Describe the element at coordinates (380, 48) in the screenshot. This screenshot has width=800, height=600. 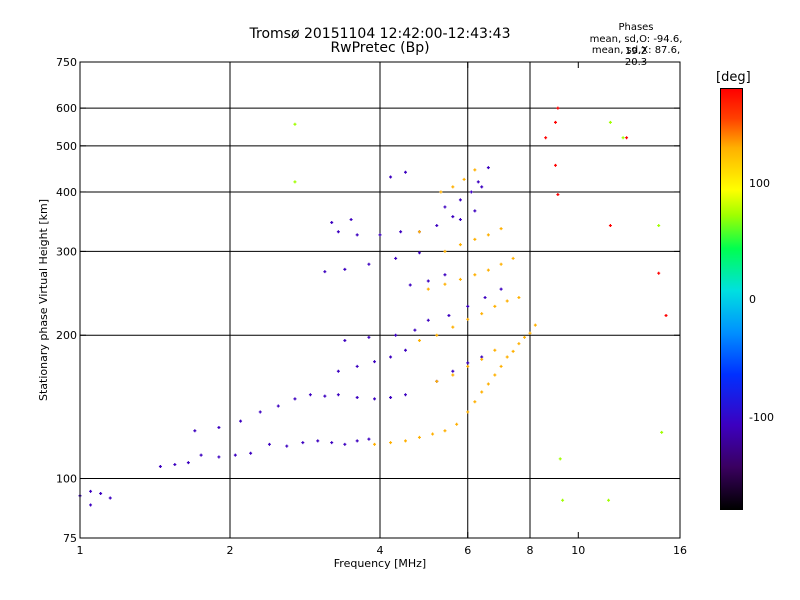
I see `chart-subtitle: RwPretec (Bp)` at that location.